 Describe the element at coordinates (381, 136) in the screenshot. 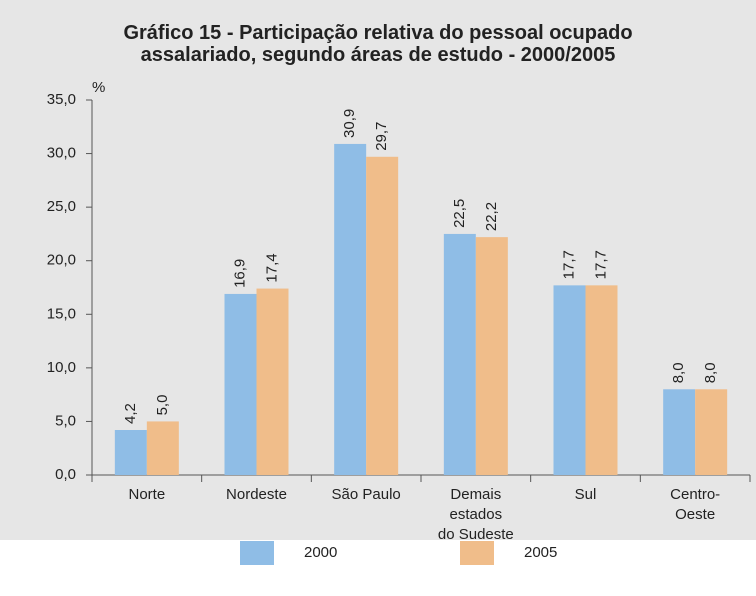

I see `value-label: 29,7` at that location.